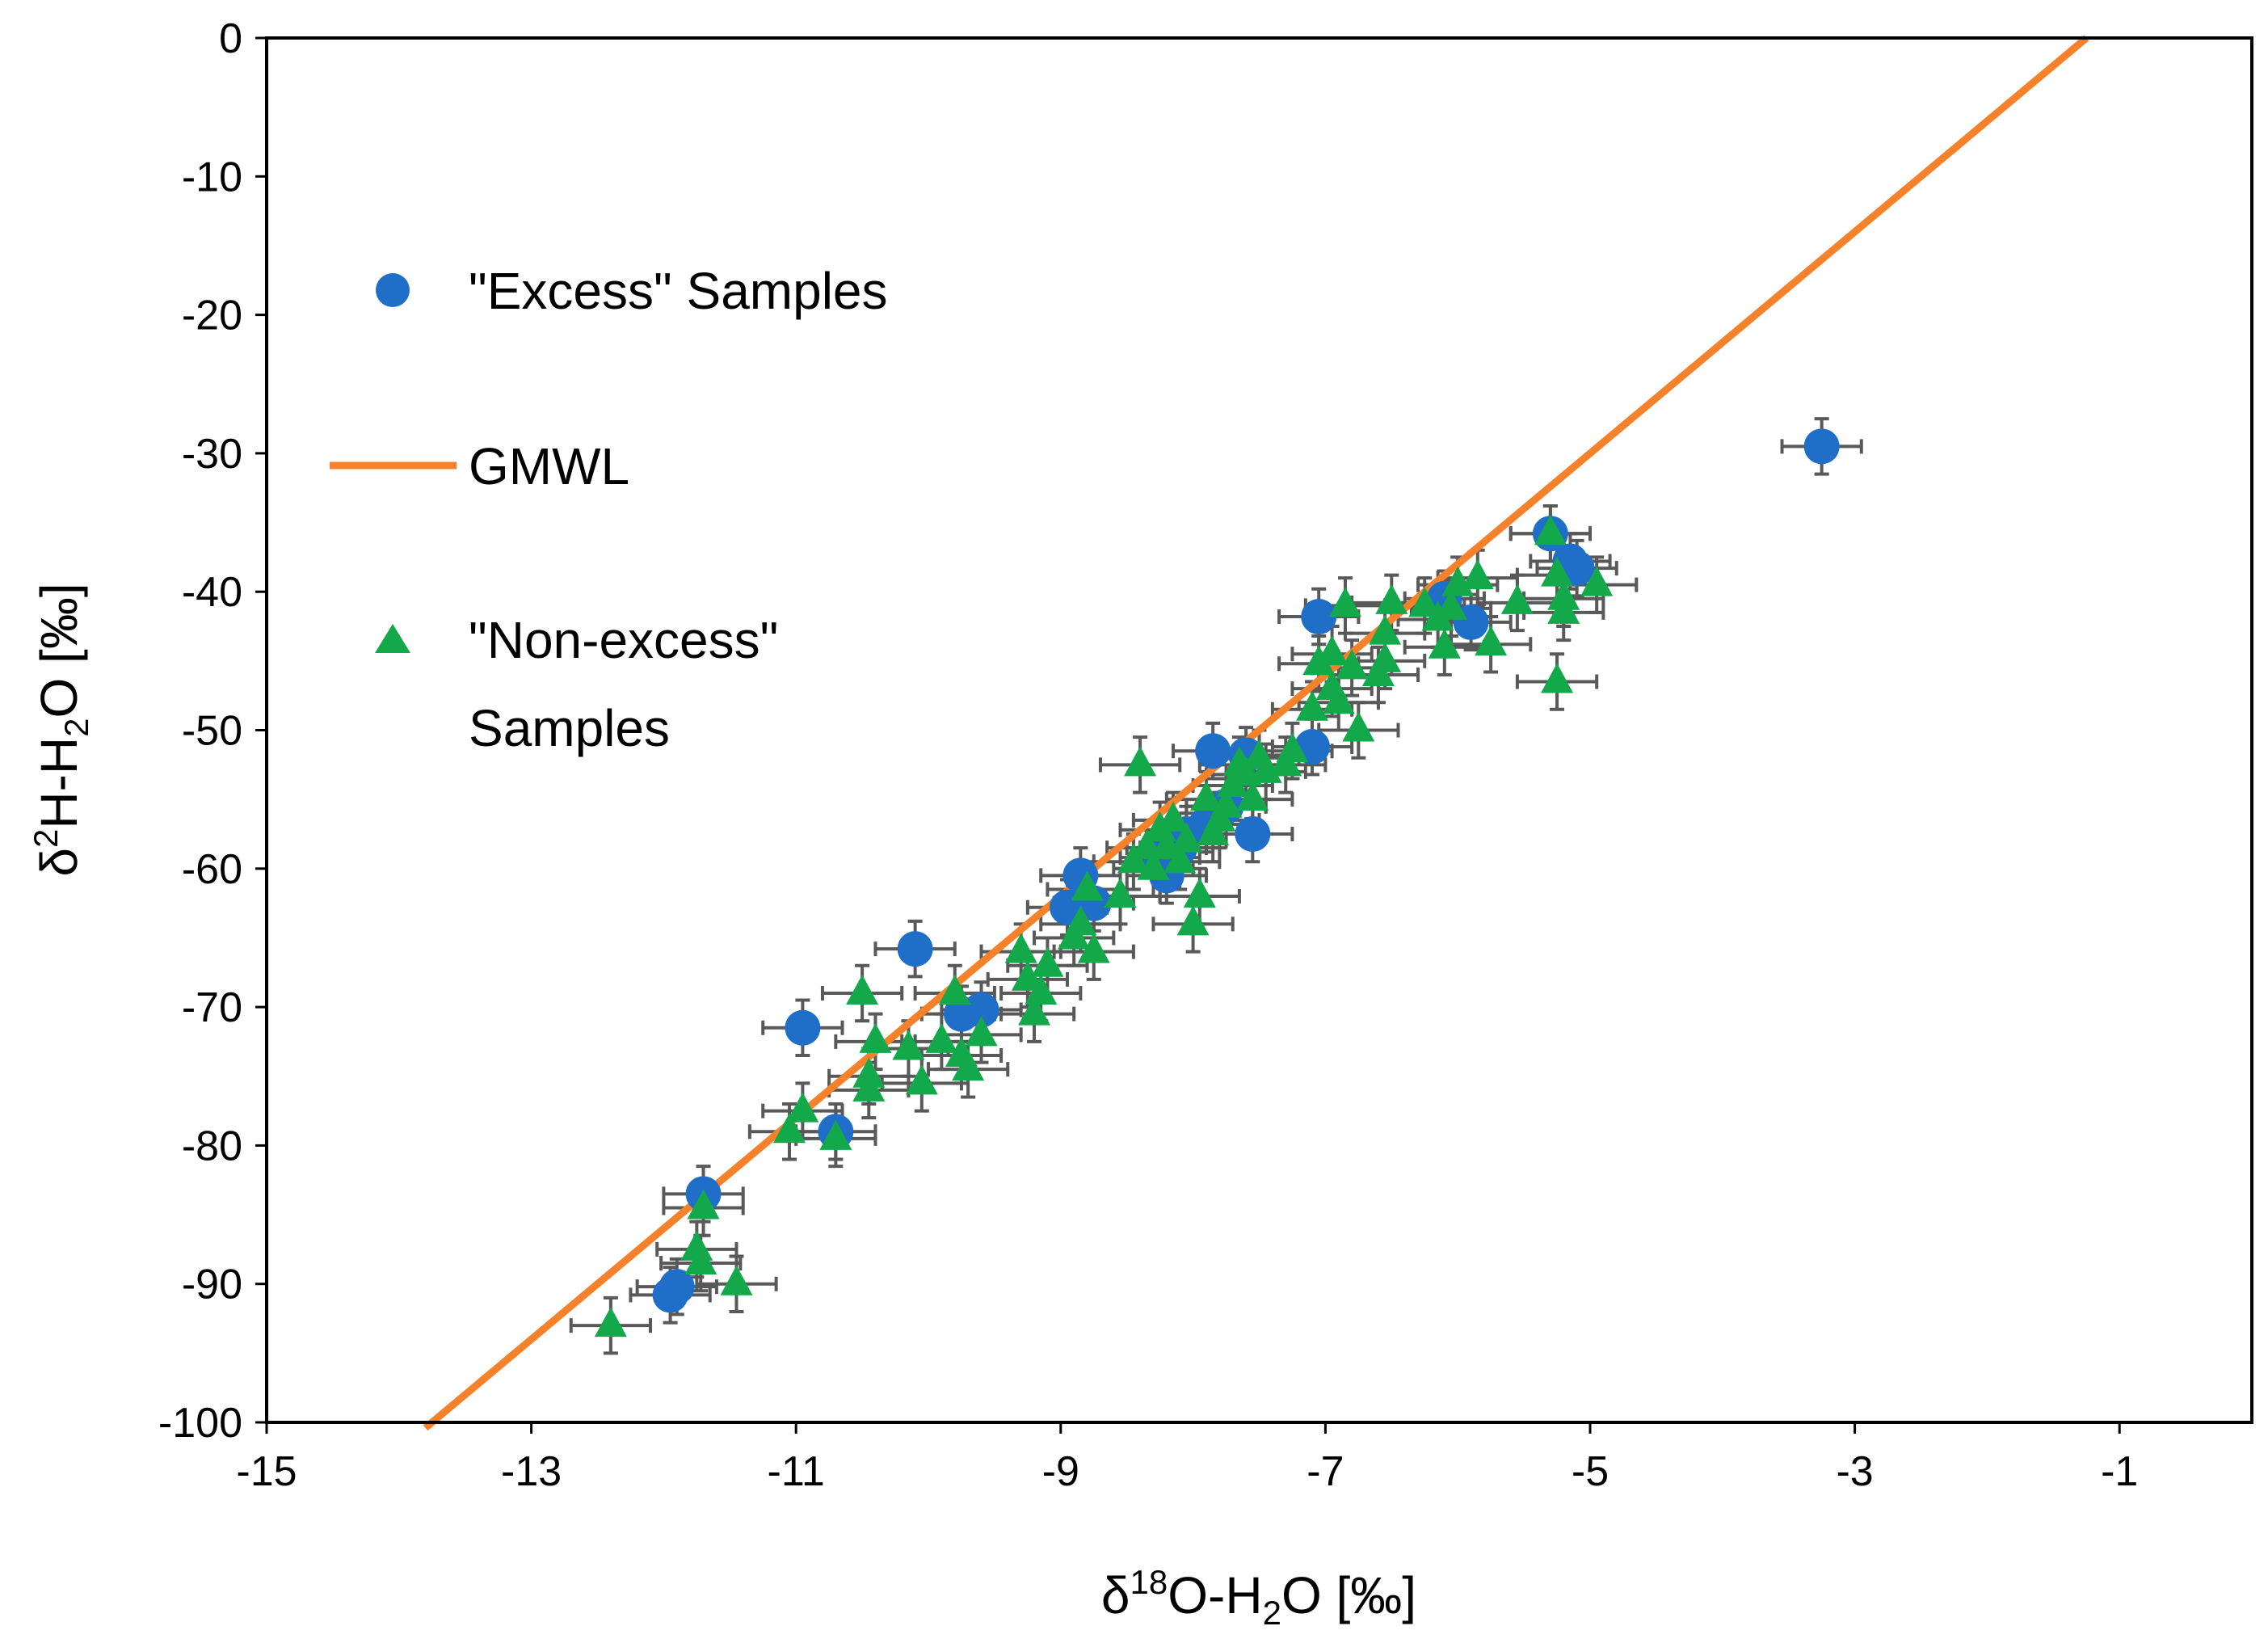  I want to click on y-tick-label: -30, so click(212, 454).